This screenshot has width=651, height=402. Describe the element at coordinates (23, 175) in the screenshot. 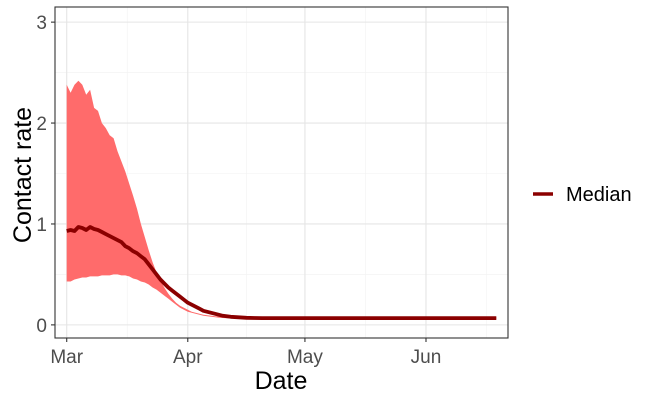

I see `y-axis-title: Contact rate` at that location.